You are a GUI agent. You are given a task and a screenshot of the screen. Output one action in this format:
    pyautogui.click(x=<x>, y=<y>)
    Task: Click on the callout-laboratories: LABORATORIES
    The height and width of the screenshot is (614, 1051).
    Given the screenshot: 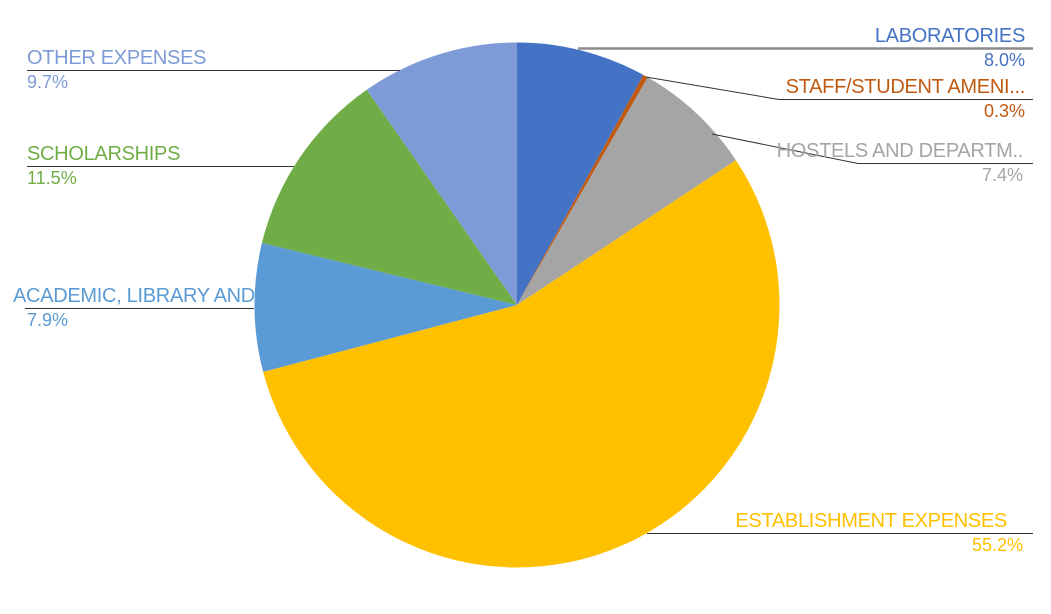 What is the action you would take?
    pyautogui.click(x=950, y=36)
    